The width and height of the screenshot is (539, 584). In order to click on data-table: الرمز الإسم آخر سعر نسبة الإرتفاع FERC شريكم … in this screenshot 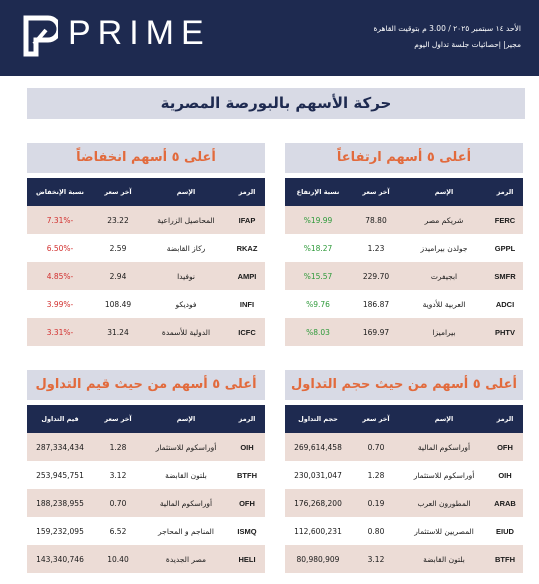, I will do `click(404, 262)`.